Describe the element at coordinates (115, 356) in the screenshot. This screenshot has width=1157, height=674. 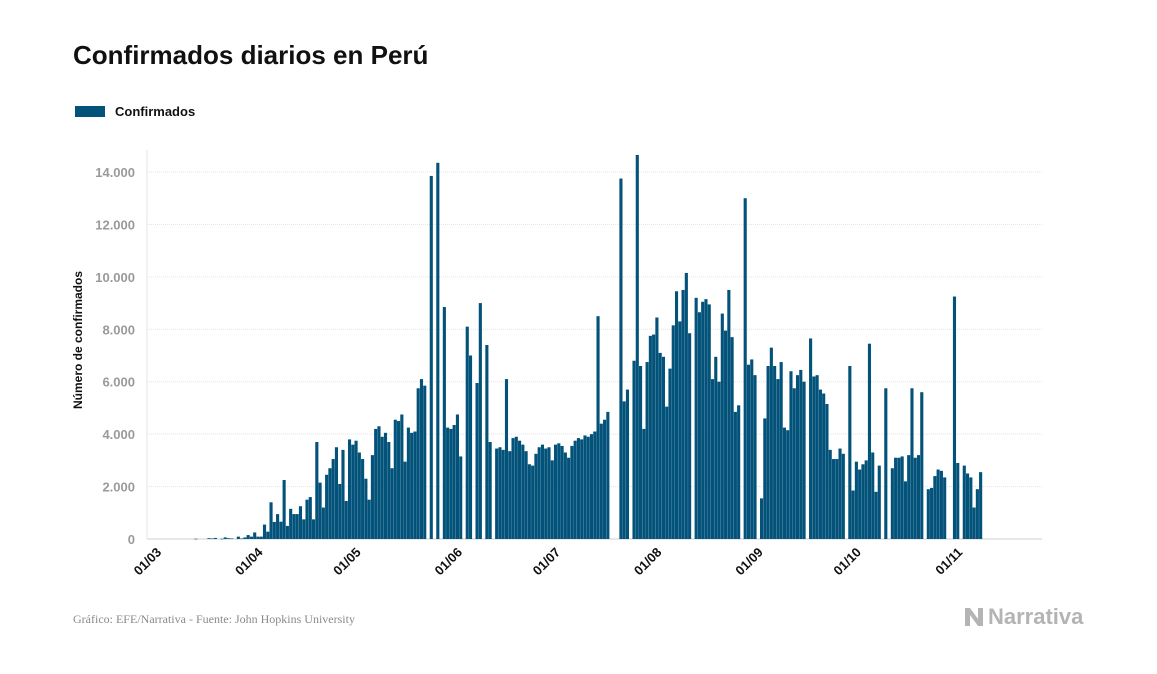
I see `y-tick-labels: 0 2.000 4.000 6.000 8.000 10.000 12.000 14.000` at that location.